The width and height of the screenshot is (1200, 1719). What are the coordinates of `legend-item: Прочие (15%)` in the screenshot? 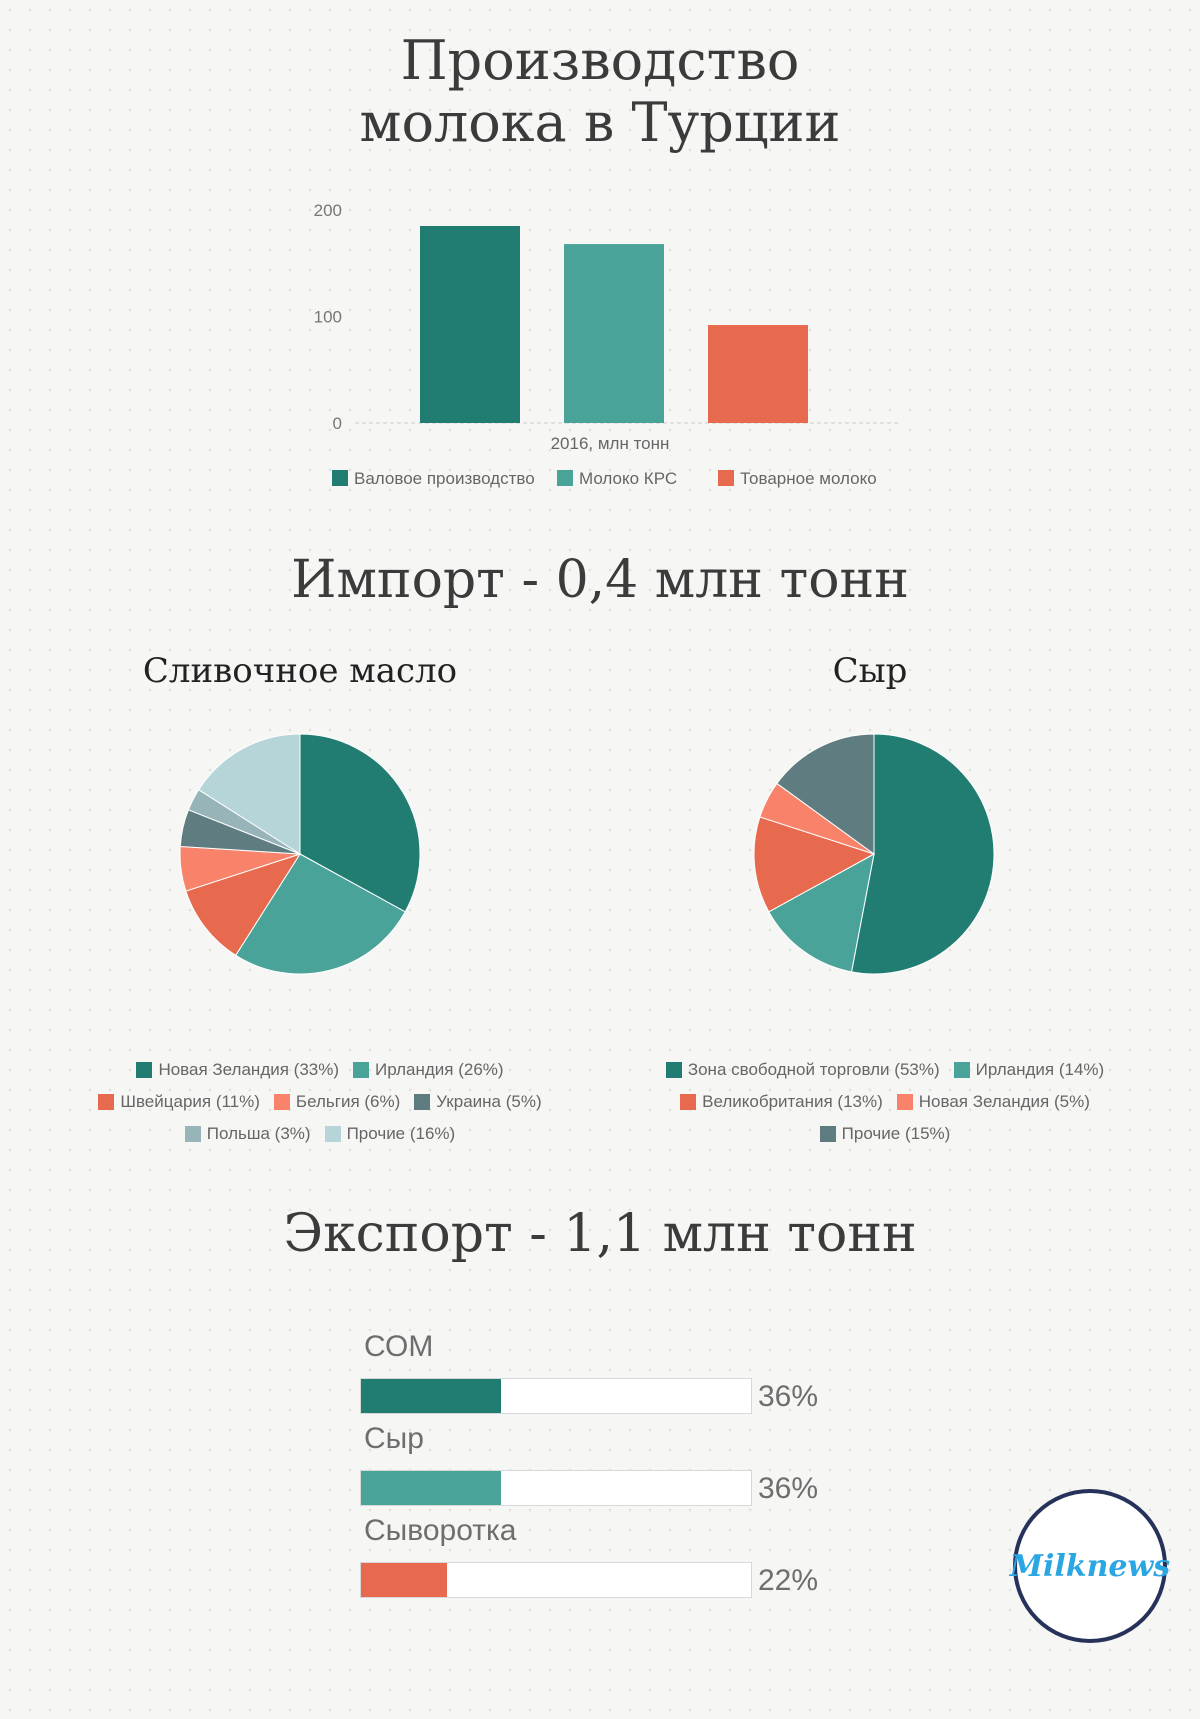 It's located at (885, 1134).